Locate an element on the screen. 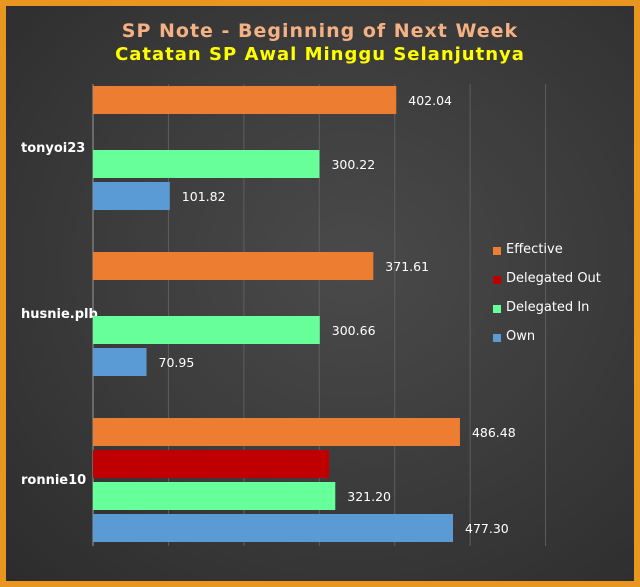  category-label-husnie-plb: husnie.plb is located at coordinates (59, 314).